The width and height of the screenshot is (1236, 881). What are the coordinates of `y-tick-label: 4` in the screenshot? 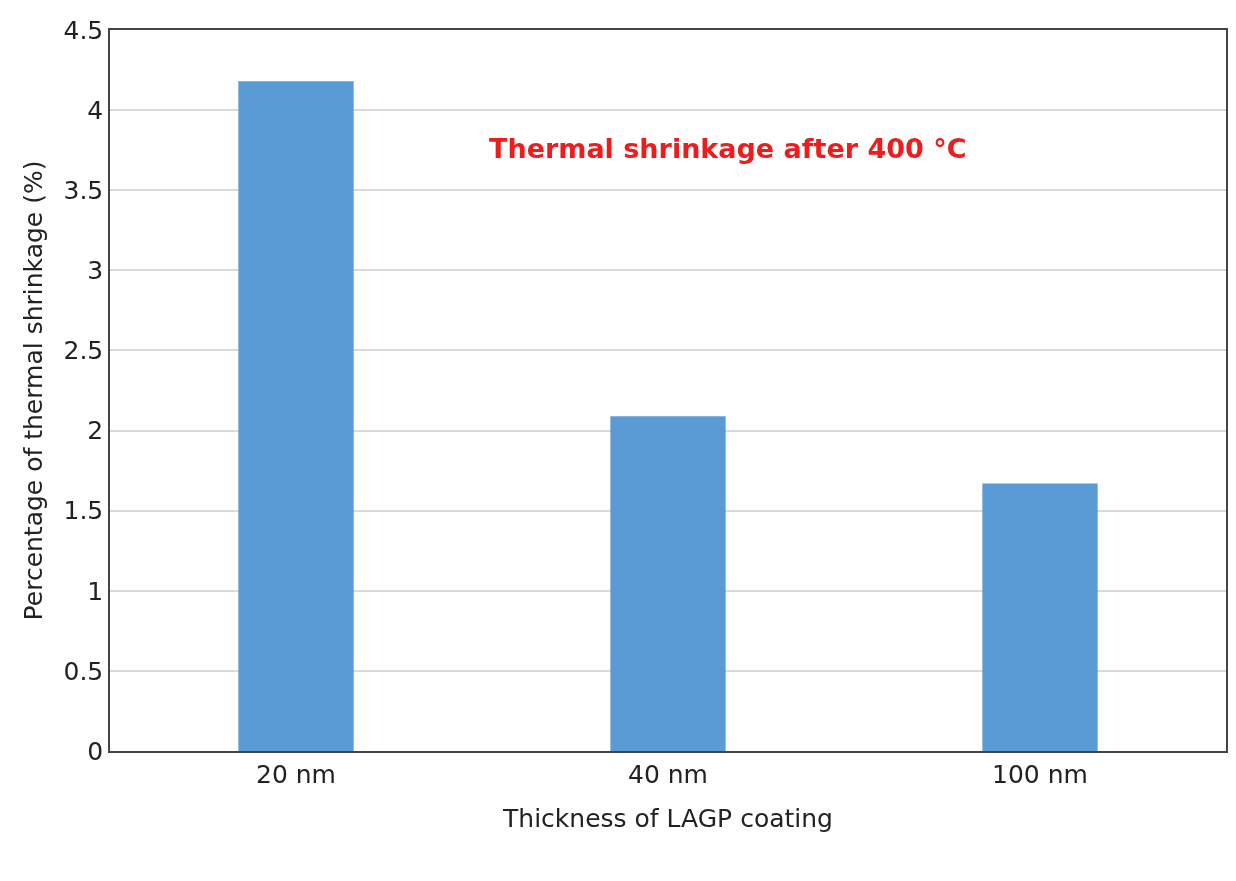 It's located at (95, 110).